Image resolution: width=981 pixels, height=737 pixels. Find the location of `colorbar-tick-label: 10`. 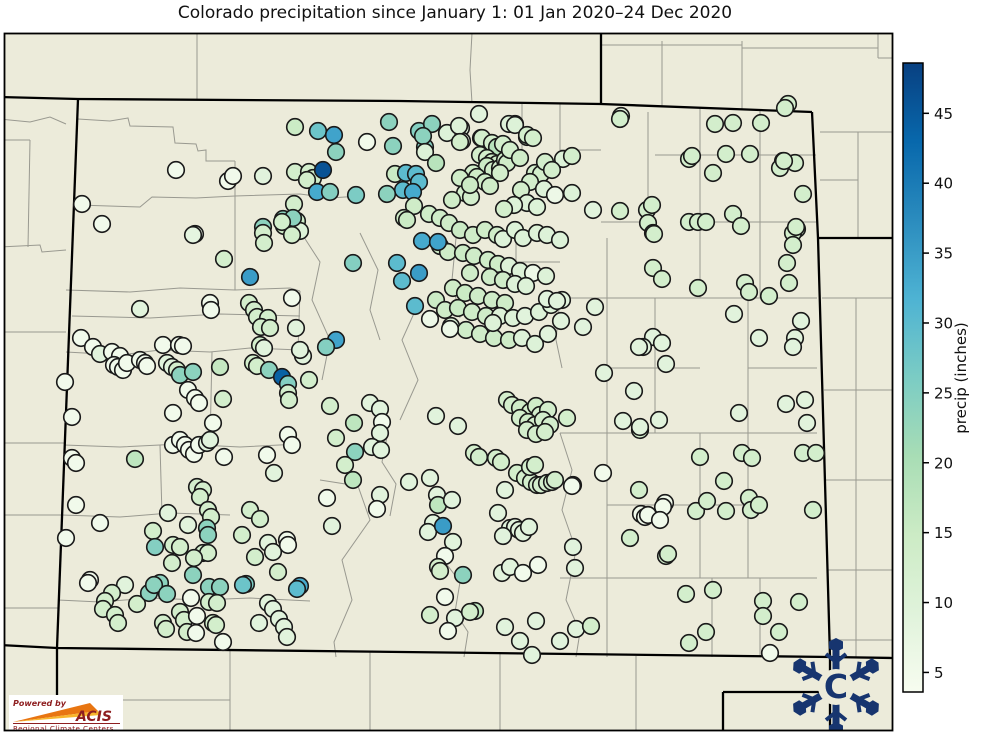

colorbar-tick-label: 10 is located at coordinates (943, 603).